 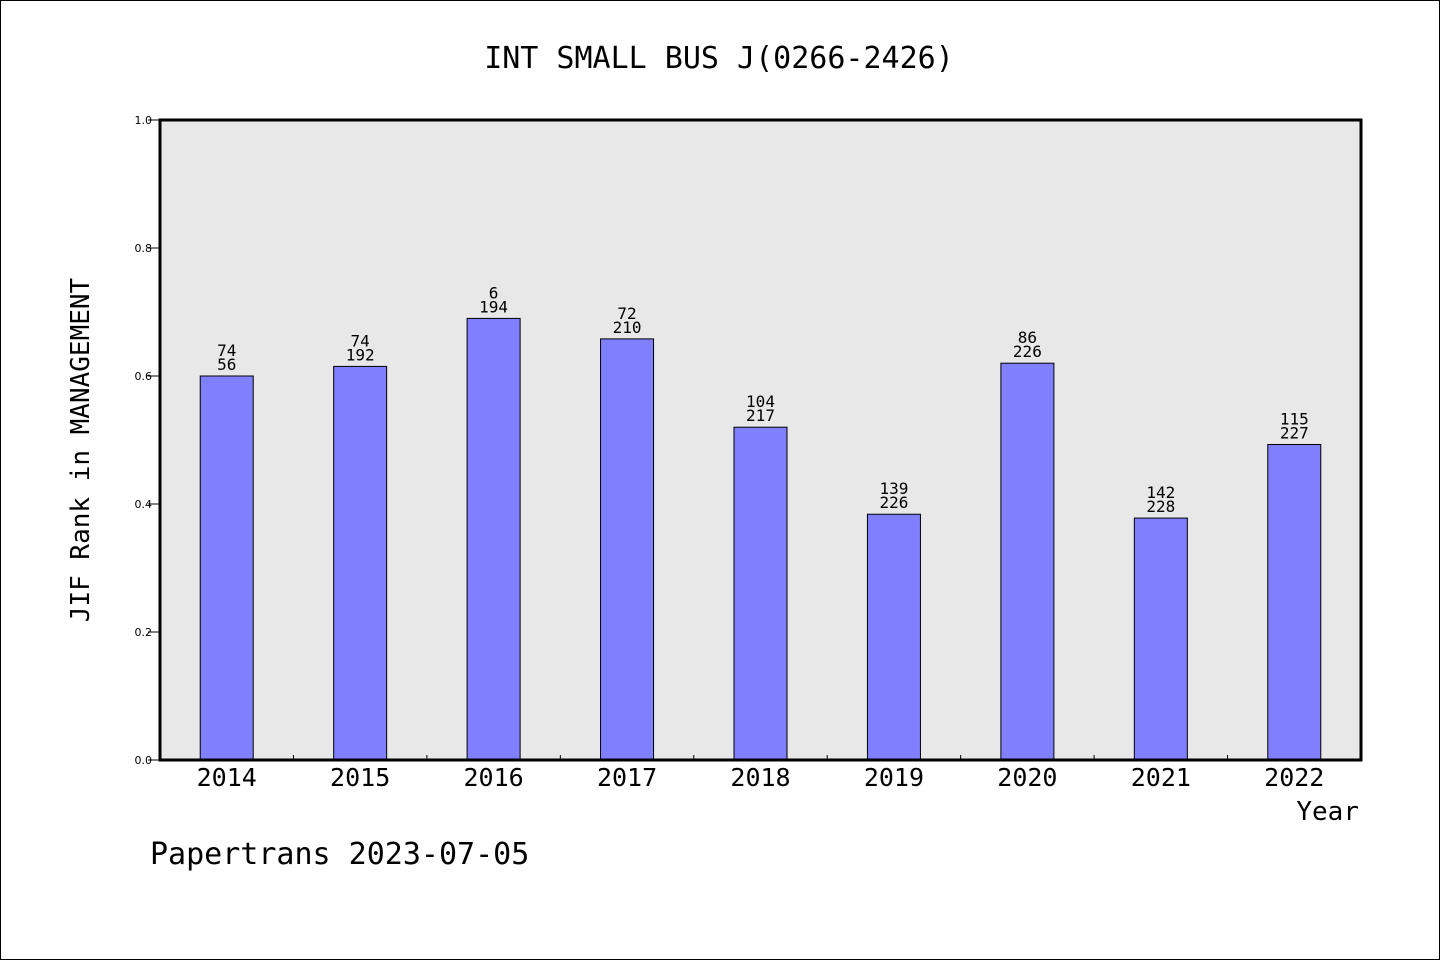 I want to click on y-tick-label: 0.8, so click(x=144, y=248).